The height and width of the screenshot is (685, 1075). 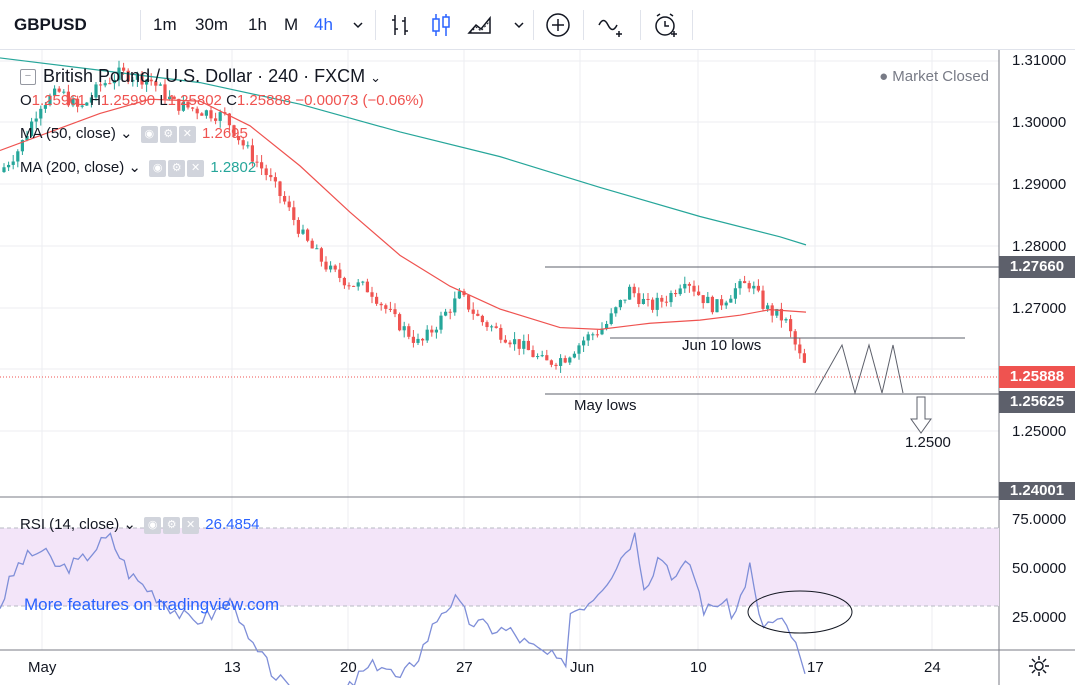 What do you see at coordinates (932, 667) in the screenshot?
I see `date-tick: 24` at bounding box center [932, 667].